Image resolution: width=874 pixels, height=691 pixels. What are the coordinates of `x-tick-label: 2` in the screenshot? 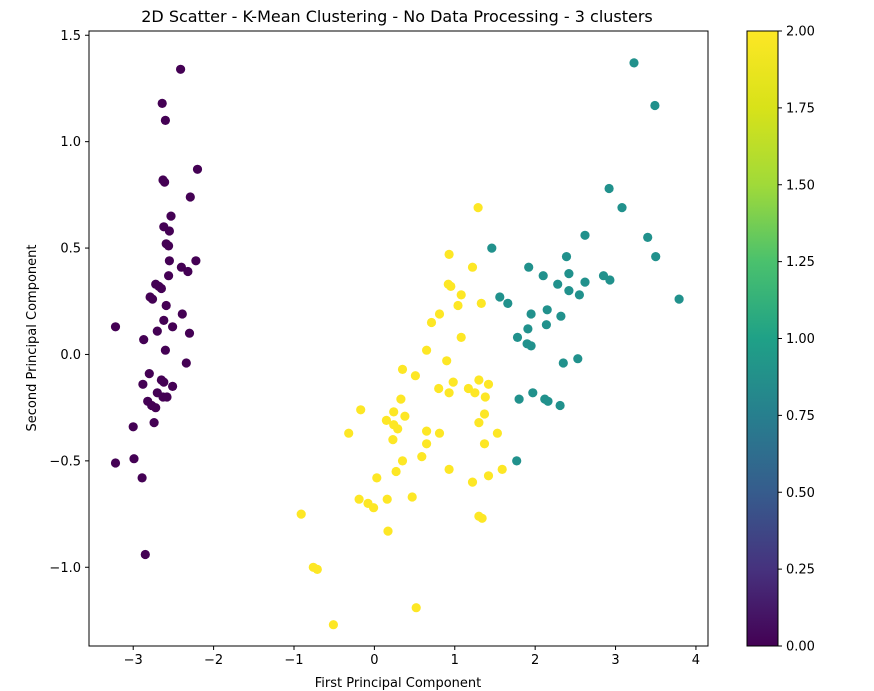 It's located at (535, 660).